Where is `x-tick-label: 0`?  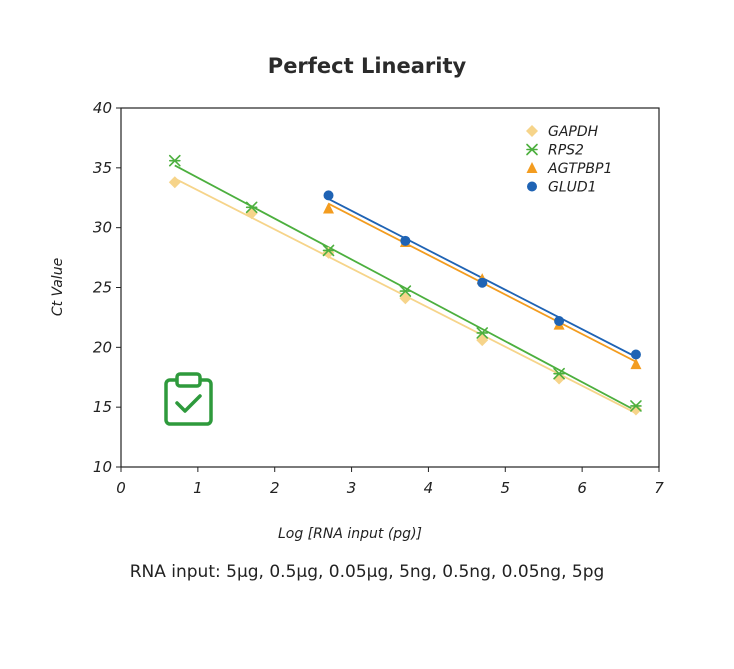
x-tick-label: 0 is located at coordinates (121, 488).